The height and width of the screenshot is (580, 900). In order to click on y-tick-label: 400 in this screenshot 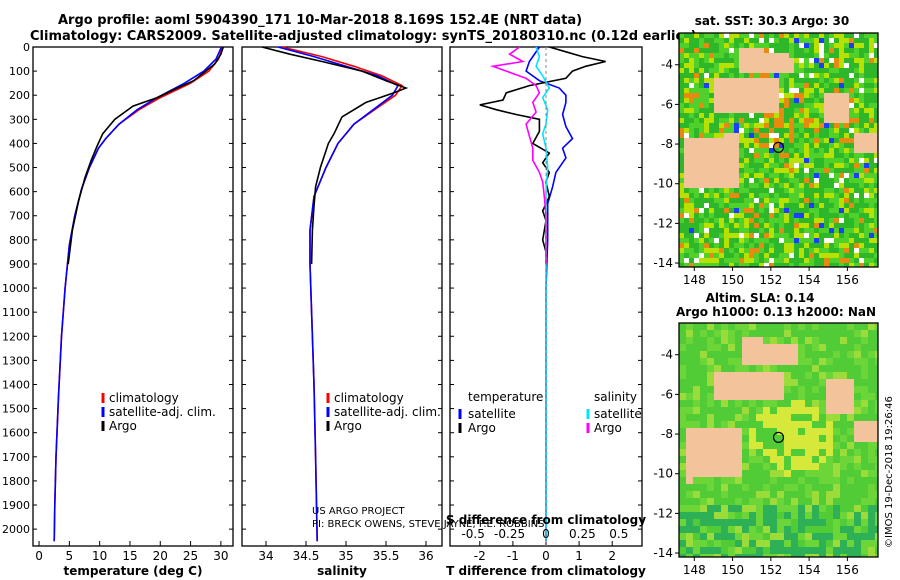, I will do `click(19, 143)`.